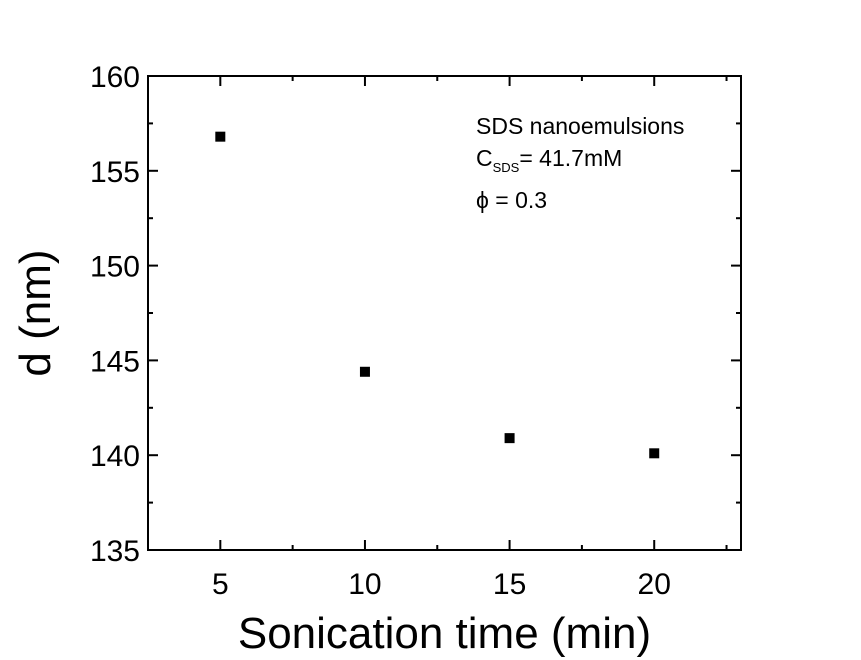 Image resolution: width=861 pixels, height=660 pixels. I want to click on annotation-phi-symbol: ϕ, so click(482, 200).